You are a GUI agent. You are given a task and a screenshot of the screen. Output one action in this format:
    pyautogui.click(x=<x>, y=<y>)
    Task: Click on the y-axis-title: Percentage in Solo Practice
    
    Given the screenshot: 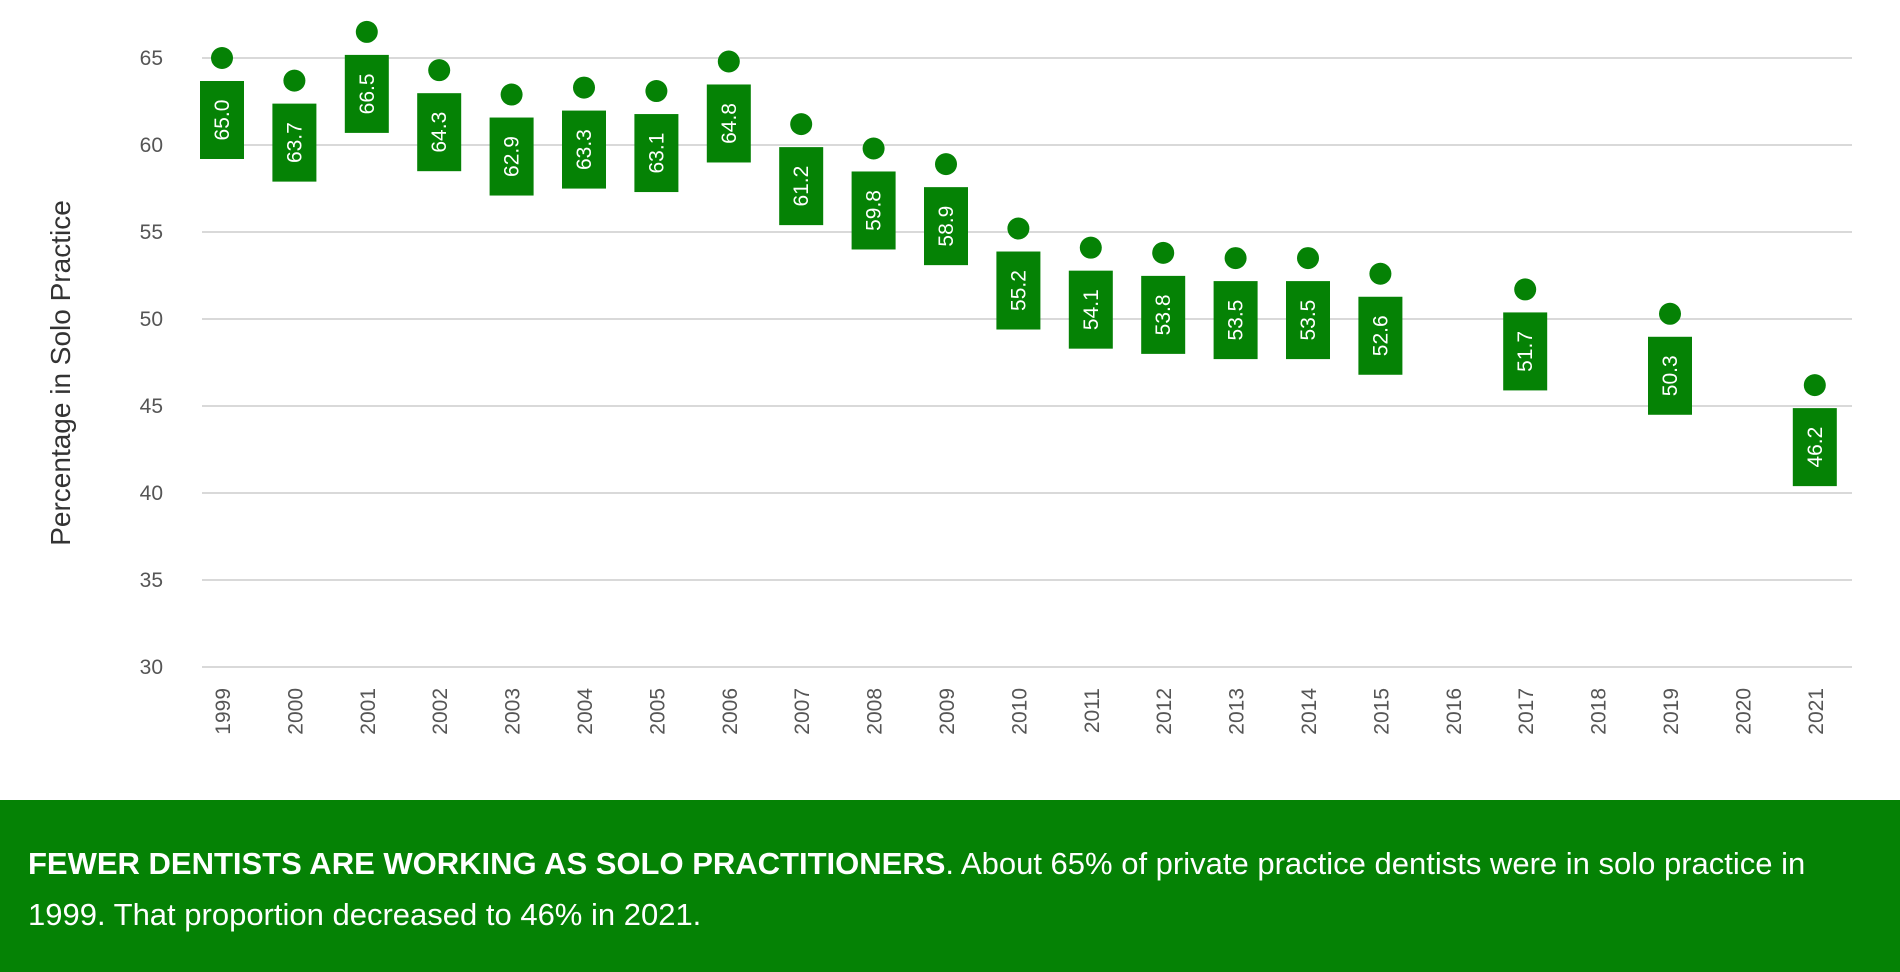 What is the action you would take?
    pyautogui.click(x=60, y=373)
    